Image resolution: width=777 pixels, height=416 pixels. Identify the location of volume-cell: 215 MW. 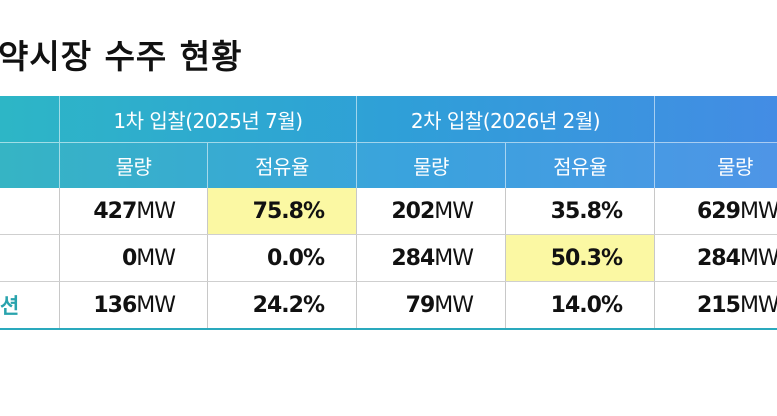
(737, 305).